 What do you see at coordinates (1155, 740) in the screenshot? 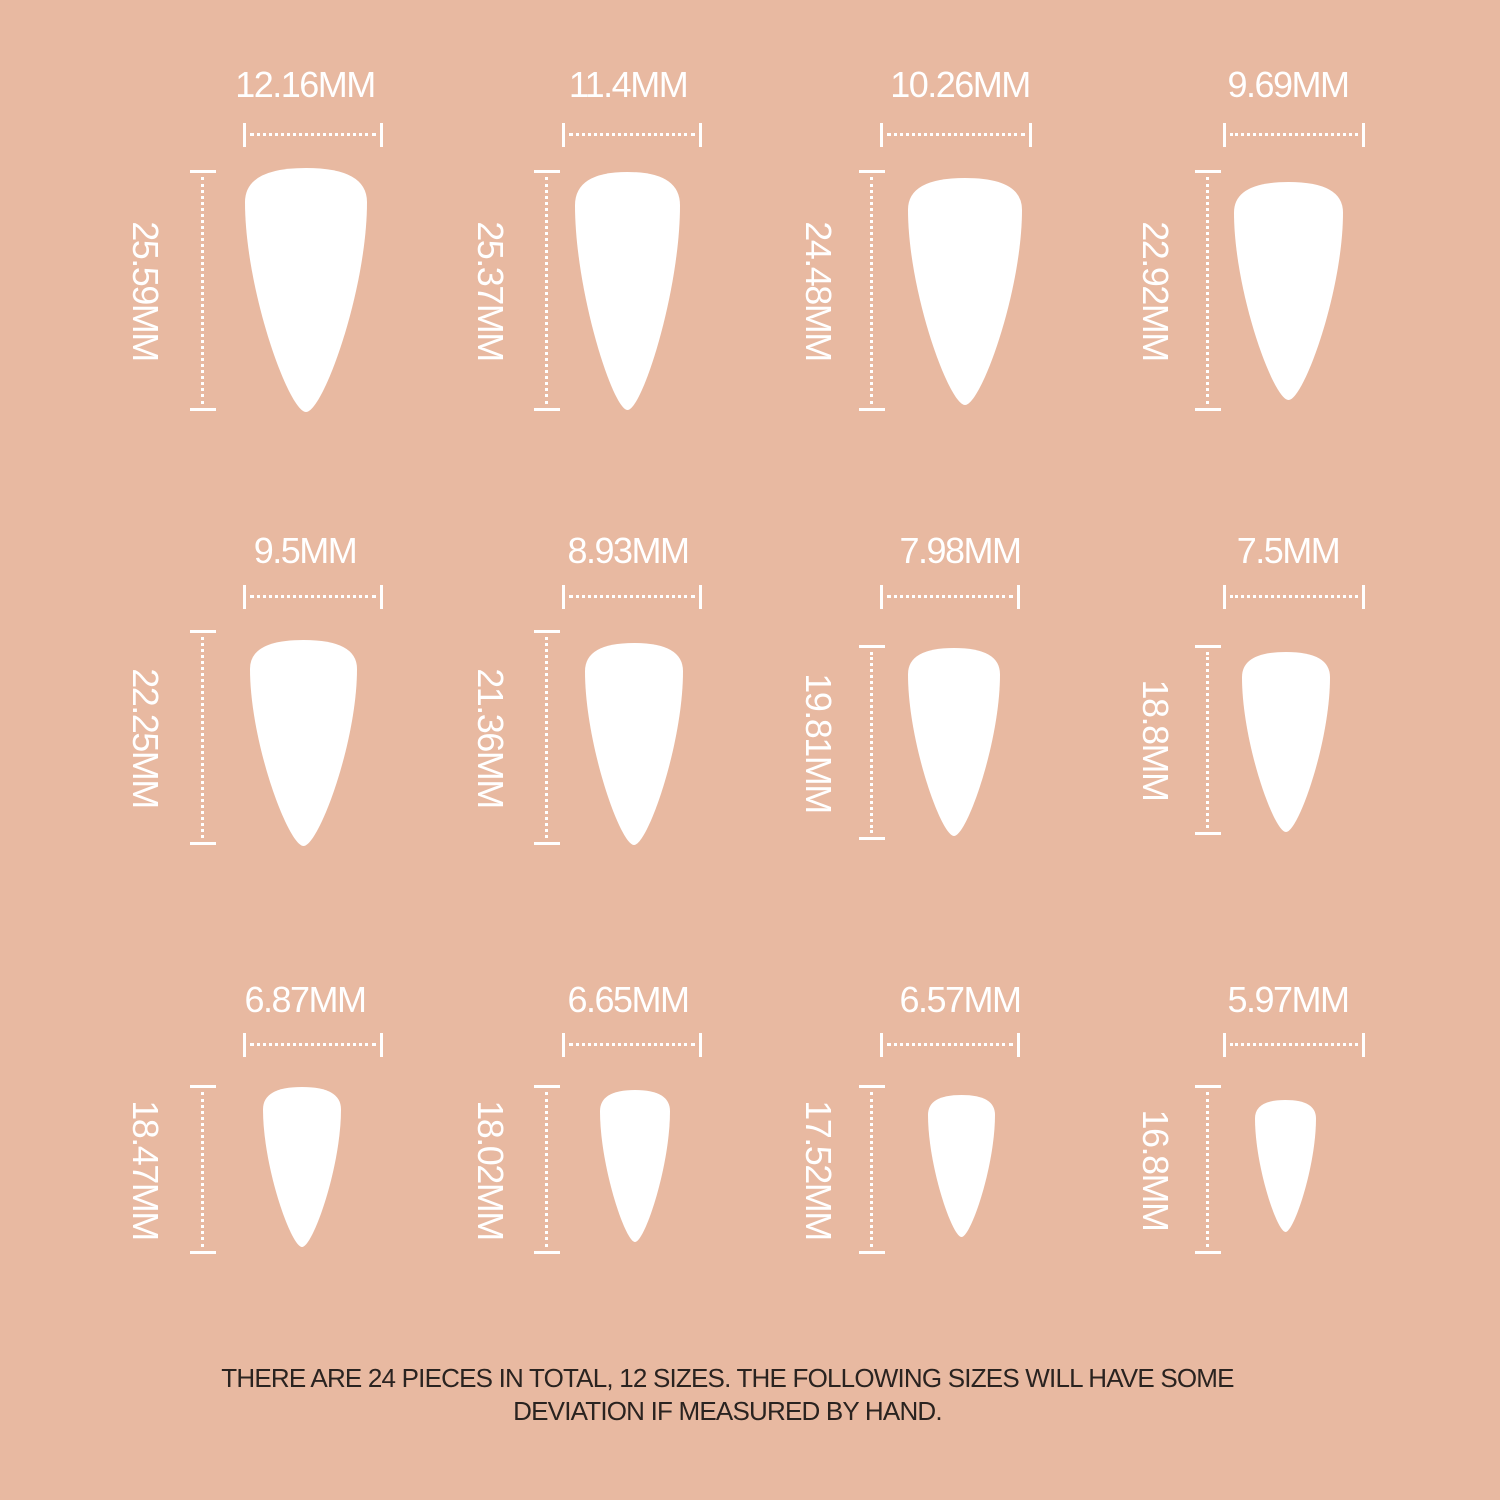
I see `length-label: 18.8MM` at bounding box center [1155, 740].